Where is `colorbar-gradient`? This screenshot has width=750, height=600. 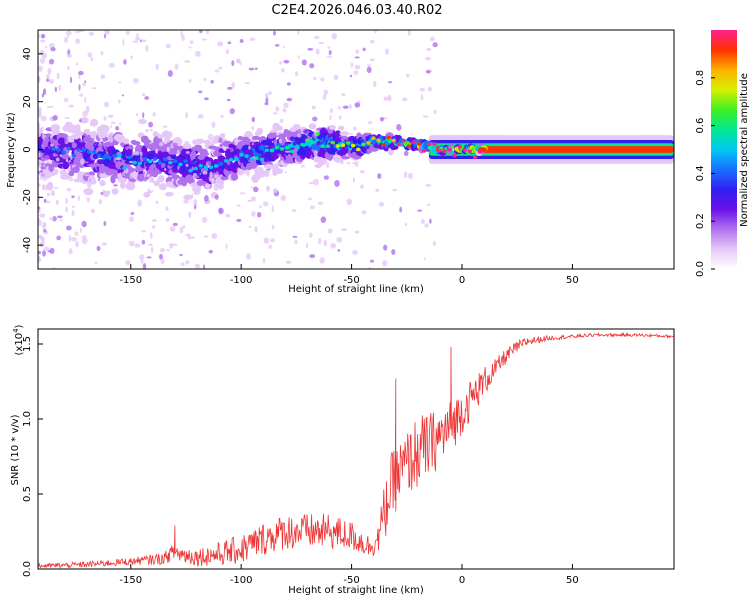
colorbar-gradient is located at coordinates (724, 149).